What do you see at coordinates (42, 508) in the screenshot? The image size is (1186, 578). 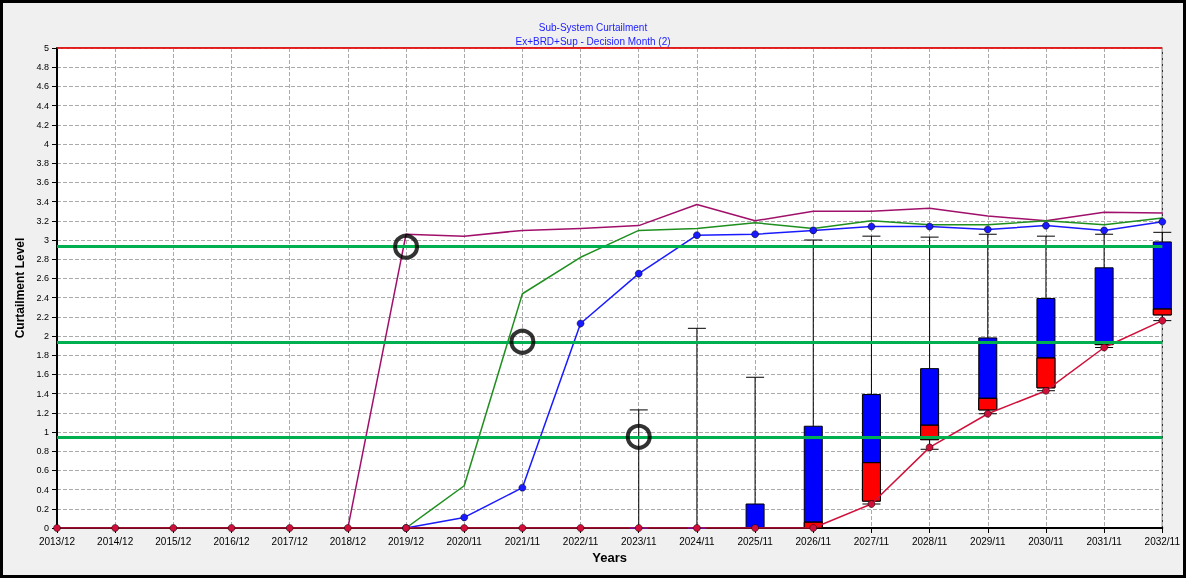 I see `y-tick-label: 0.2` at bounding box center [42, 508].